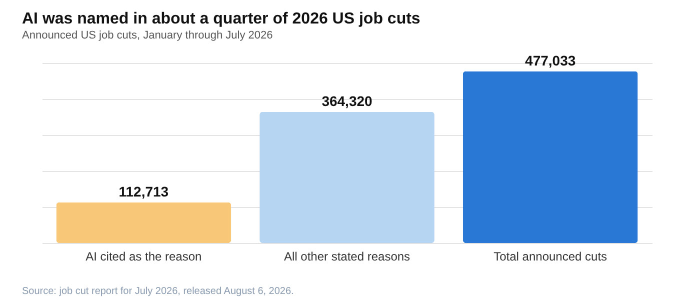  Describe the element at coordinates (550, 60) in the screenshot. I see `data-label: 477,033` at that location.